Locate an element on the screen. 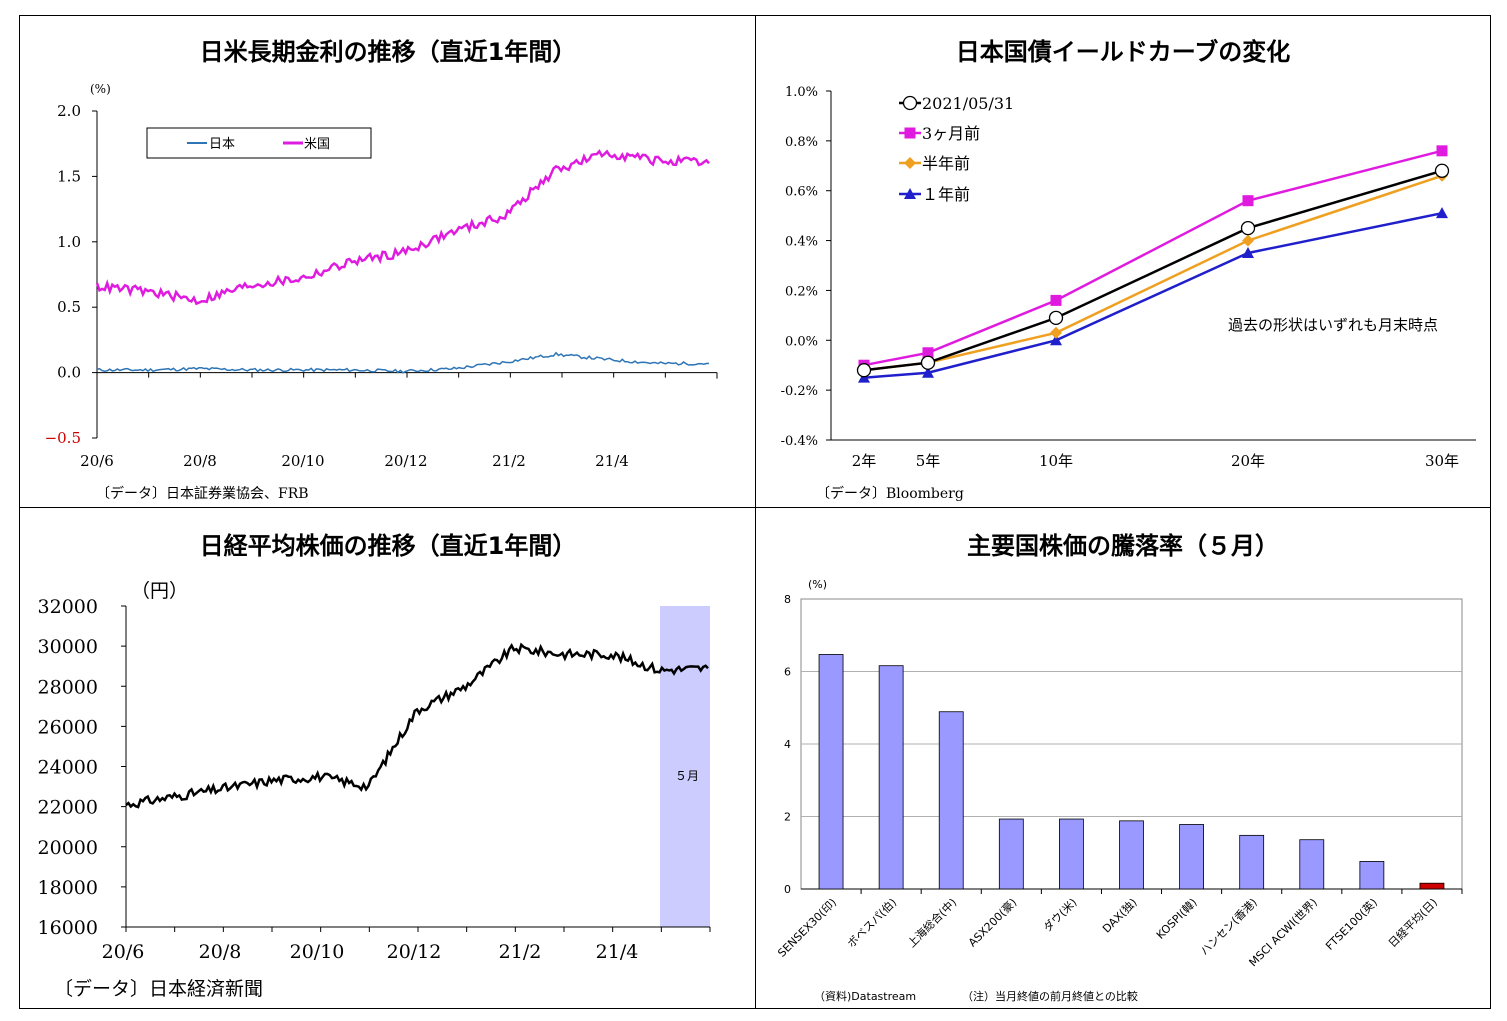  nikkei-y-tick-label: 16000 is located at coordinates (68, 928).